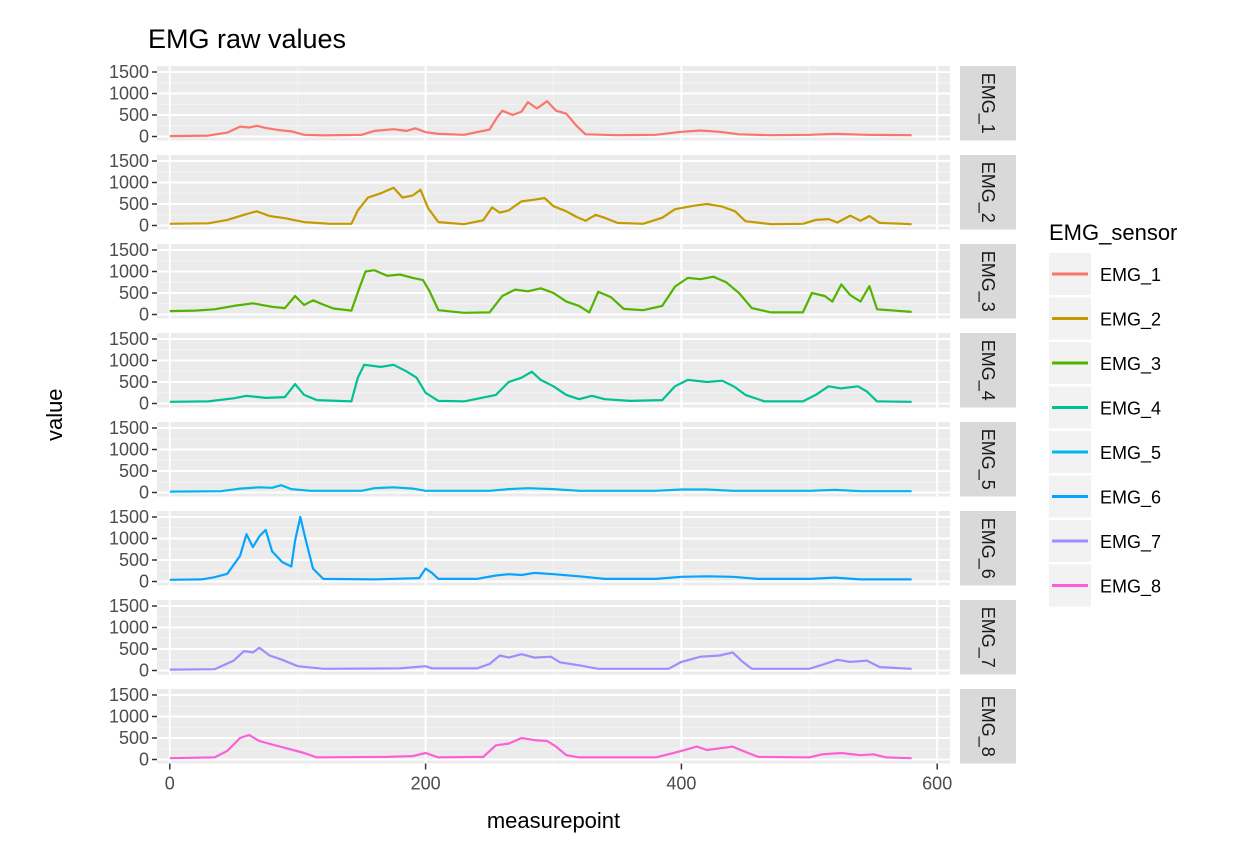  Describe the element at coordinates (426, 784) in the screenshot. I see `x-tick-label: 200` at that location.